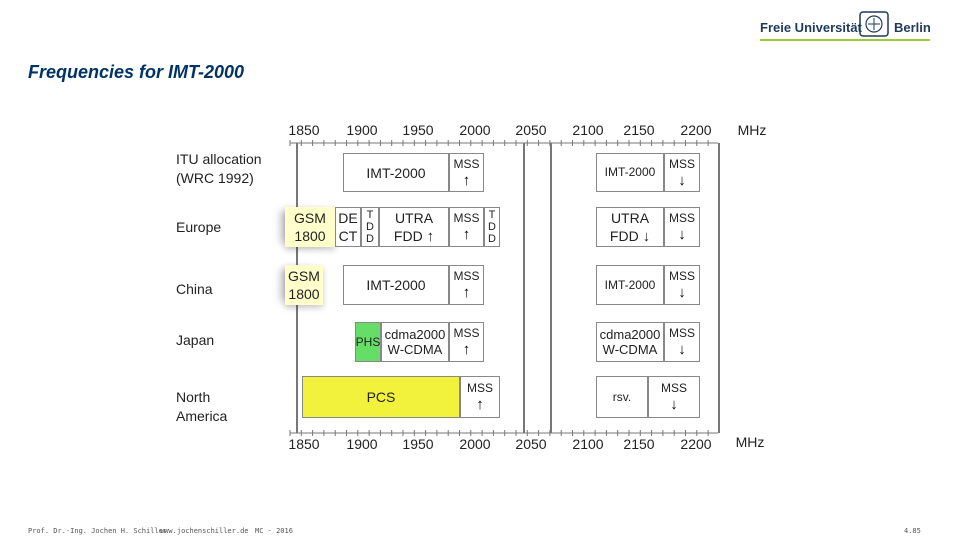 This screenshot has height=540, width=960. What do you see at coordinates (98, 531) in the screenshot?
I see `footer-author: Prof. Dr.-Ing. Jochen H. Schiller` at bounding box center [98, 531].